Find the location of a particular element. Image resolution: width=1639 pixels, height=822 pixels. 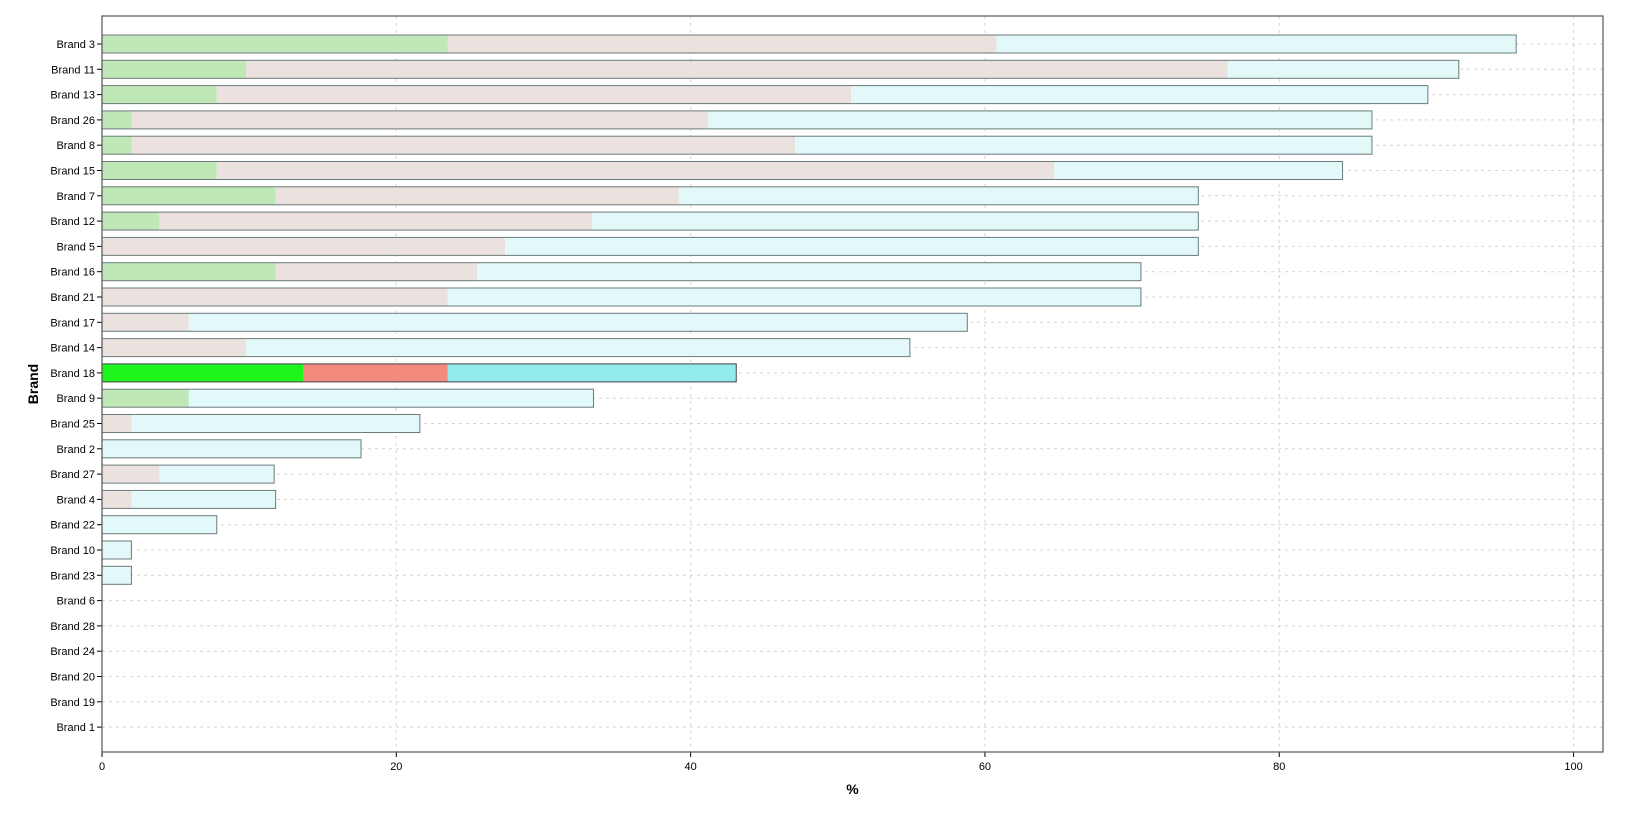

x-tick-label: 0 is located at coordinates (102, 767).